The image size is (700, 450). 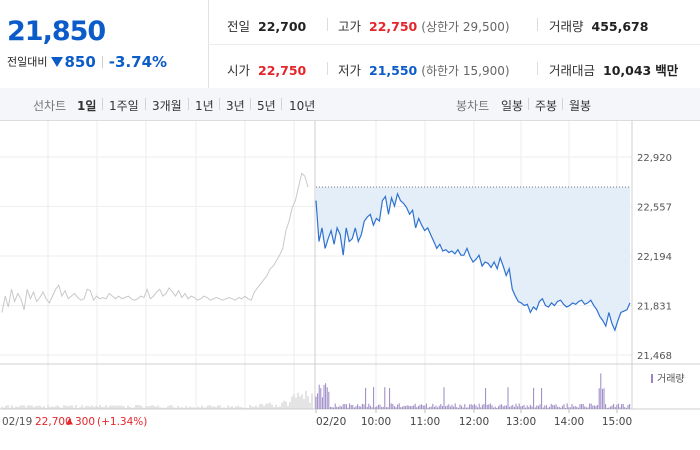 What do you see at coordinates (85, 422) in the screenshot?
I see `prev-day-change-label: 300` at bounding box center [85, 422].